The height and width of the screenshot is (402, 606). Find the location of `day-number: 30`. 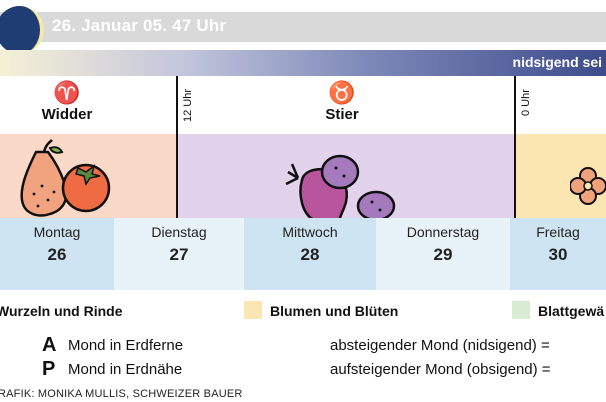

day-number: 30 is located at coordinates (558, 254).